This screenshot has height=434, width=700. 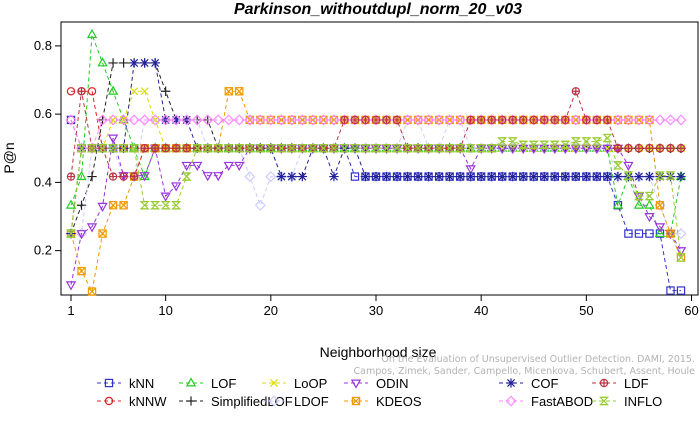 I want to click on y-tick-label: 0.6, so click(x=43, y=113).